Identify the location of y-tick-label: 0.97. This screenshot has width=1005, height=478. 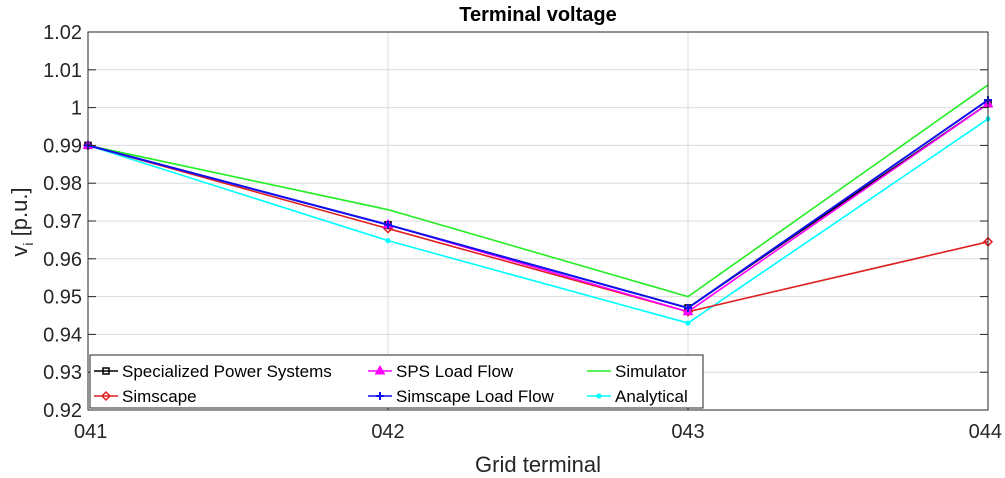
(62, 222).